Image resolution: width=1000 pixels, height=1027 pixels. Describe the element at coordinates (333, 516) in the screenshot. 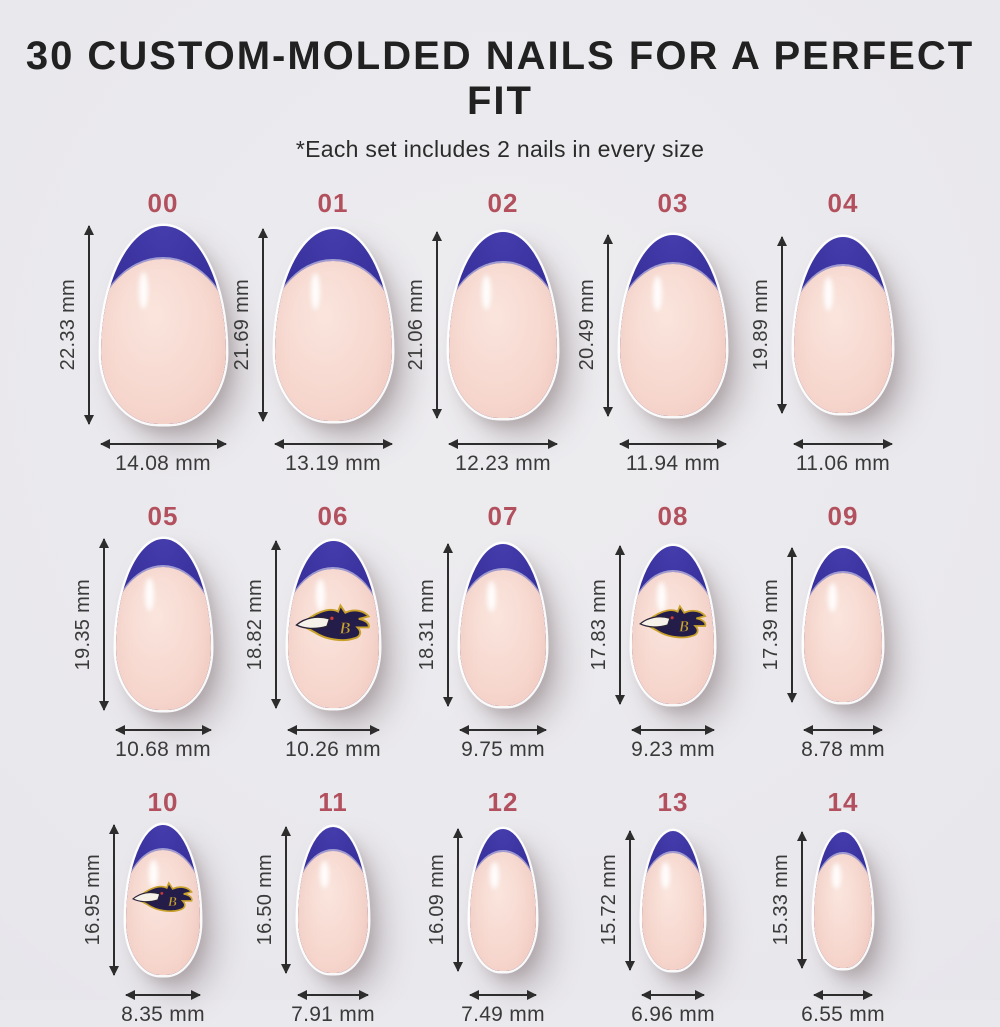

I see `size-label: 06` at that location.